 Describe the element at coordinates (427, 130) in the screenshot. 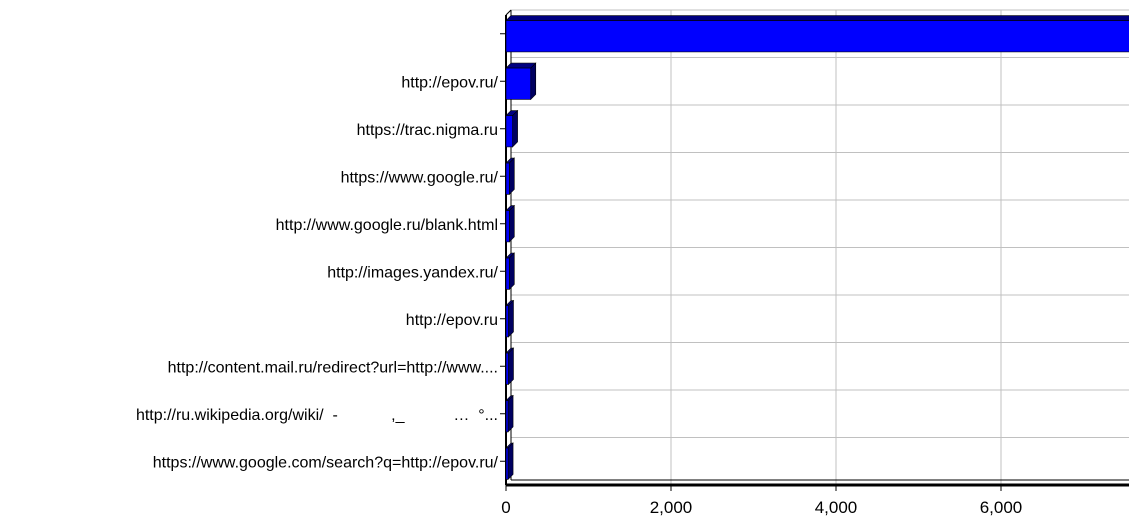

I see `category-label: https://trac.nigma.ru` at that location.